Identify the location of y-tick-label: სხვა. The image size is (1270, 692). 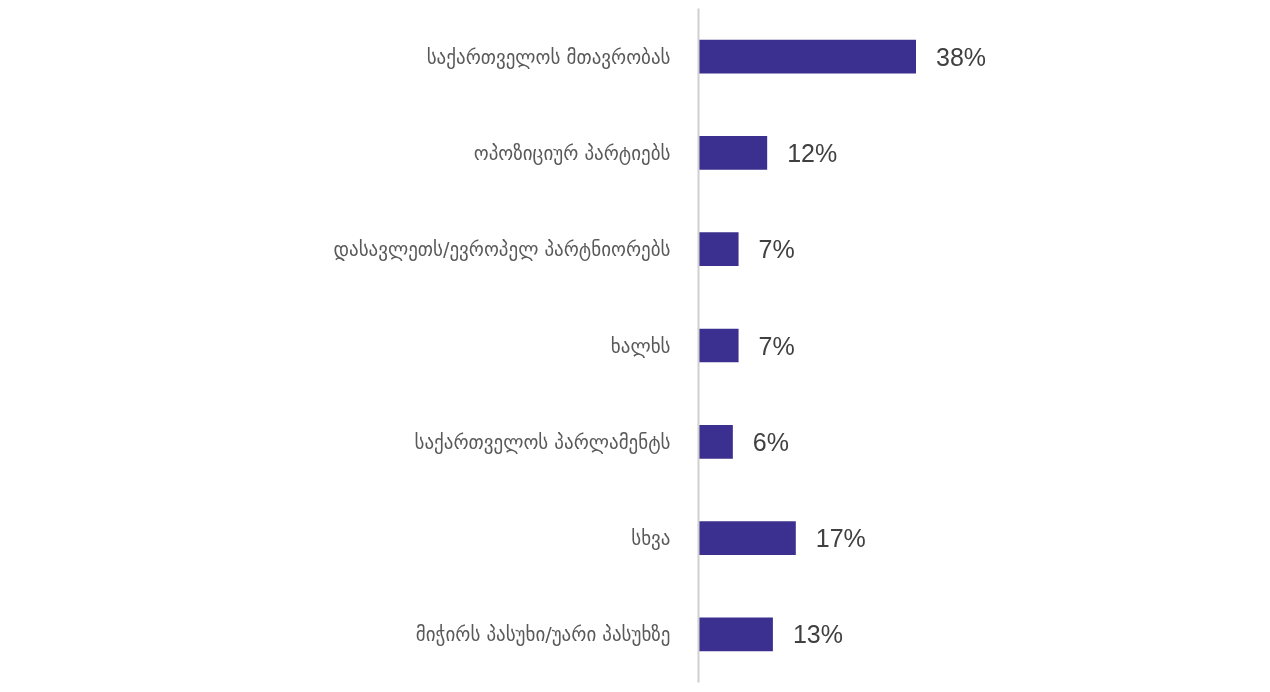
(651, 539).